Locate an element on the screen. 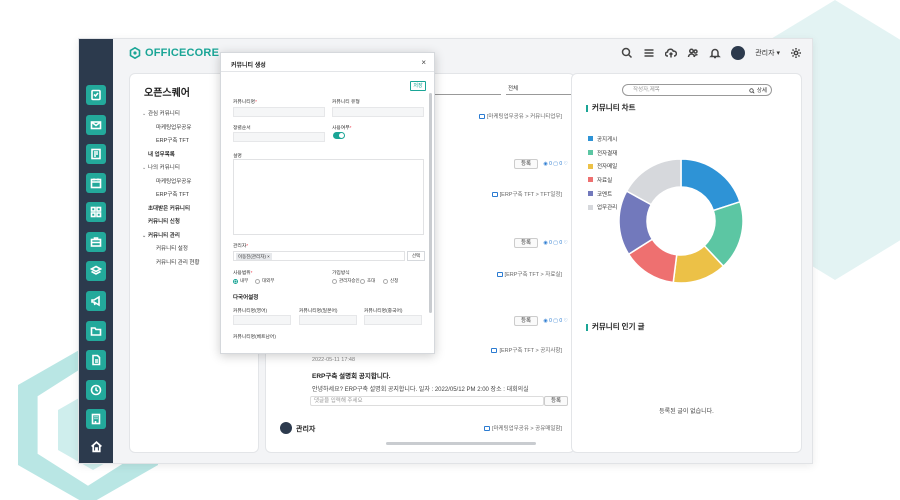  board-icon is located at coordinates (96, 154).